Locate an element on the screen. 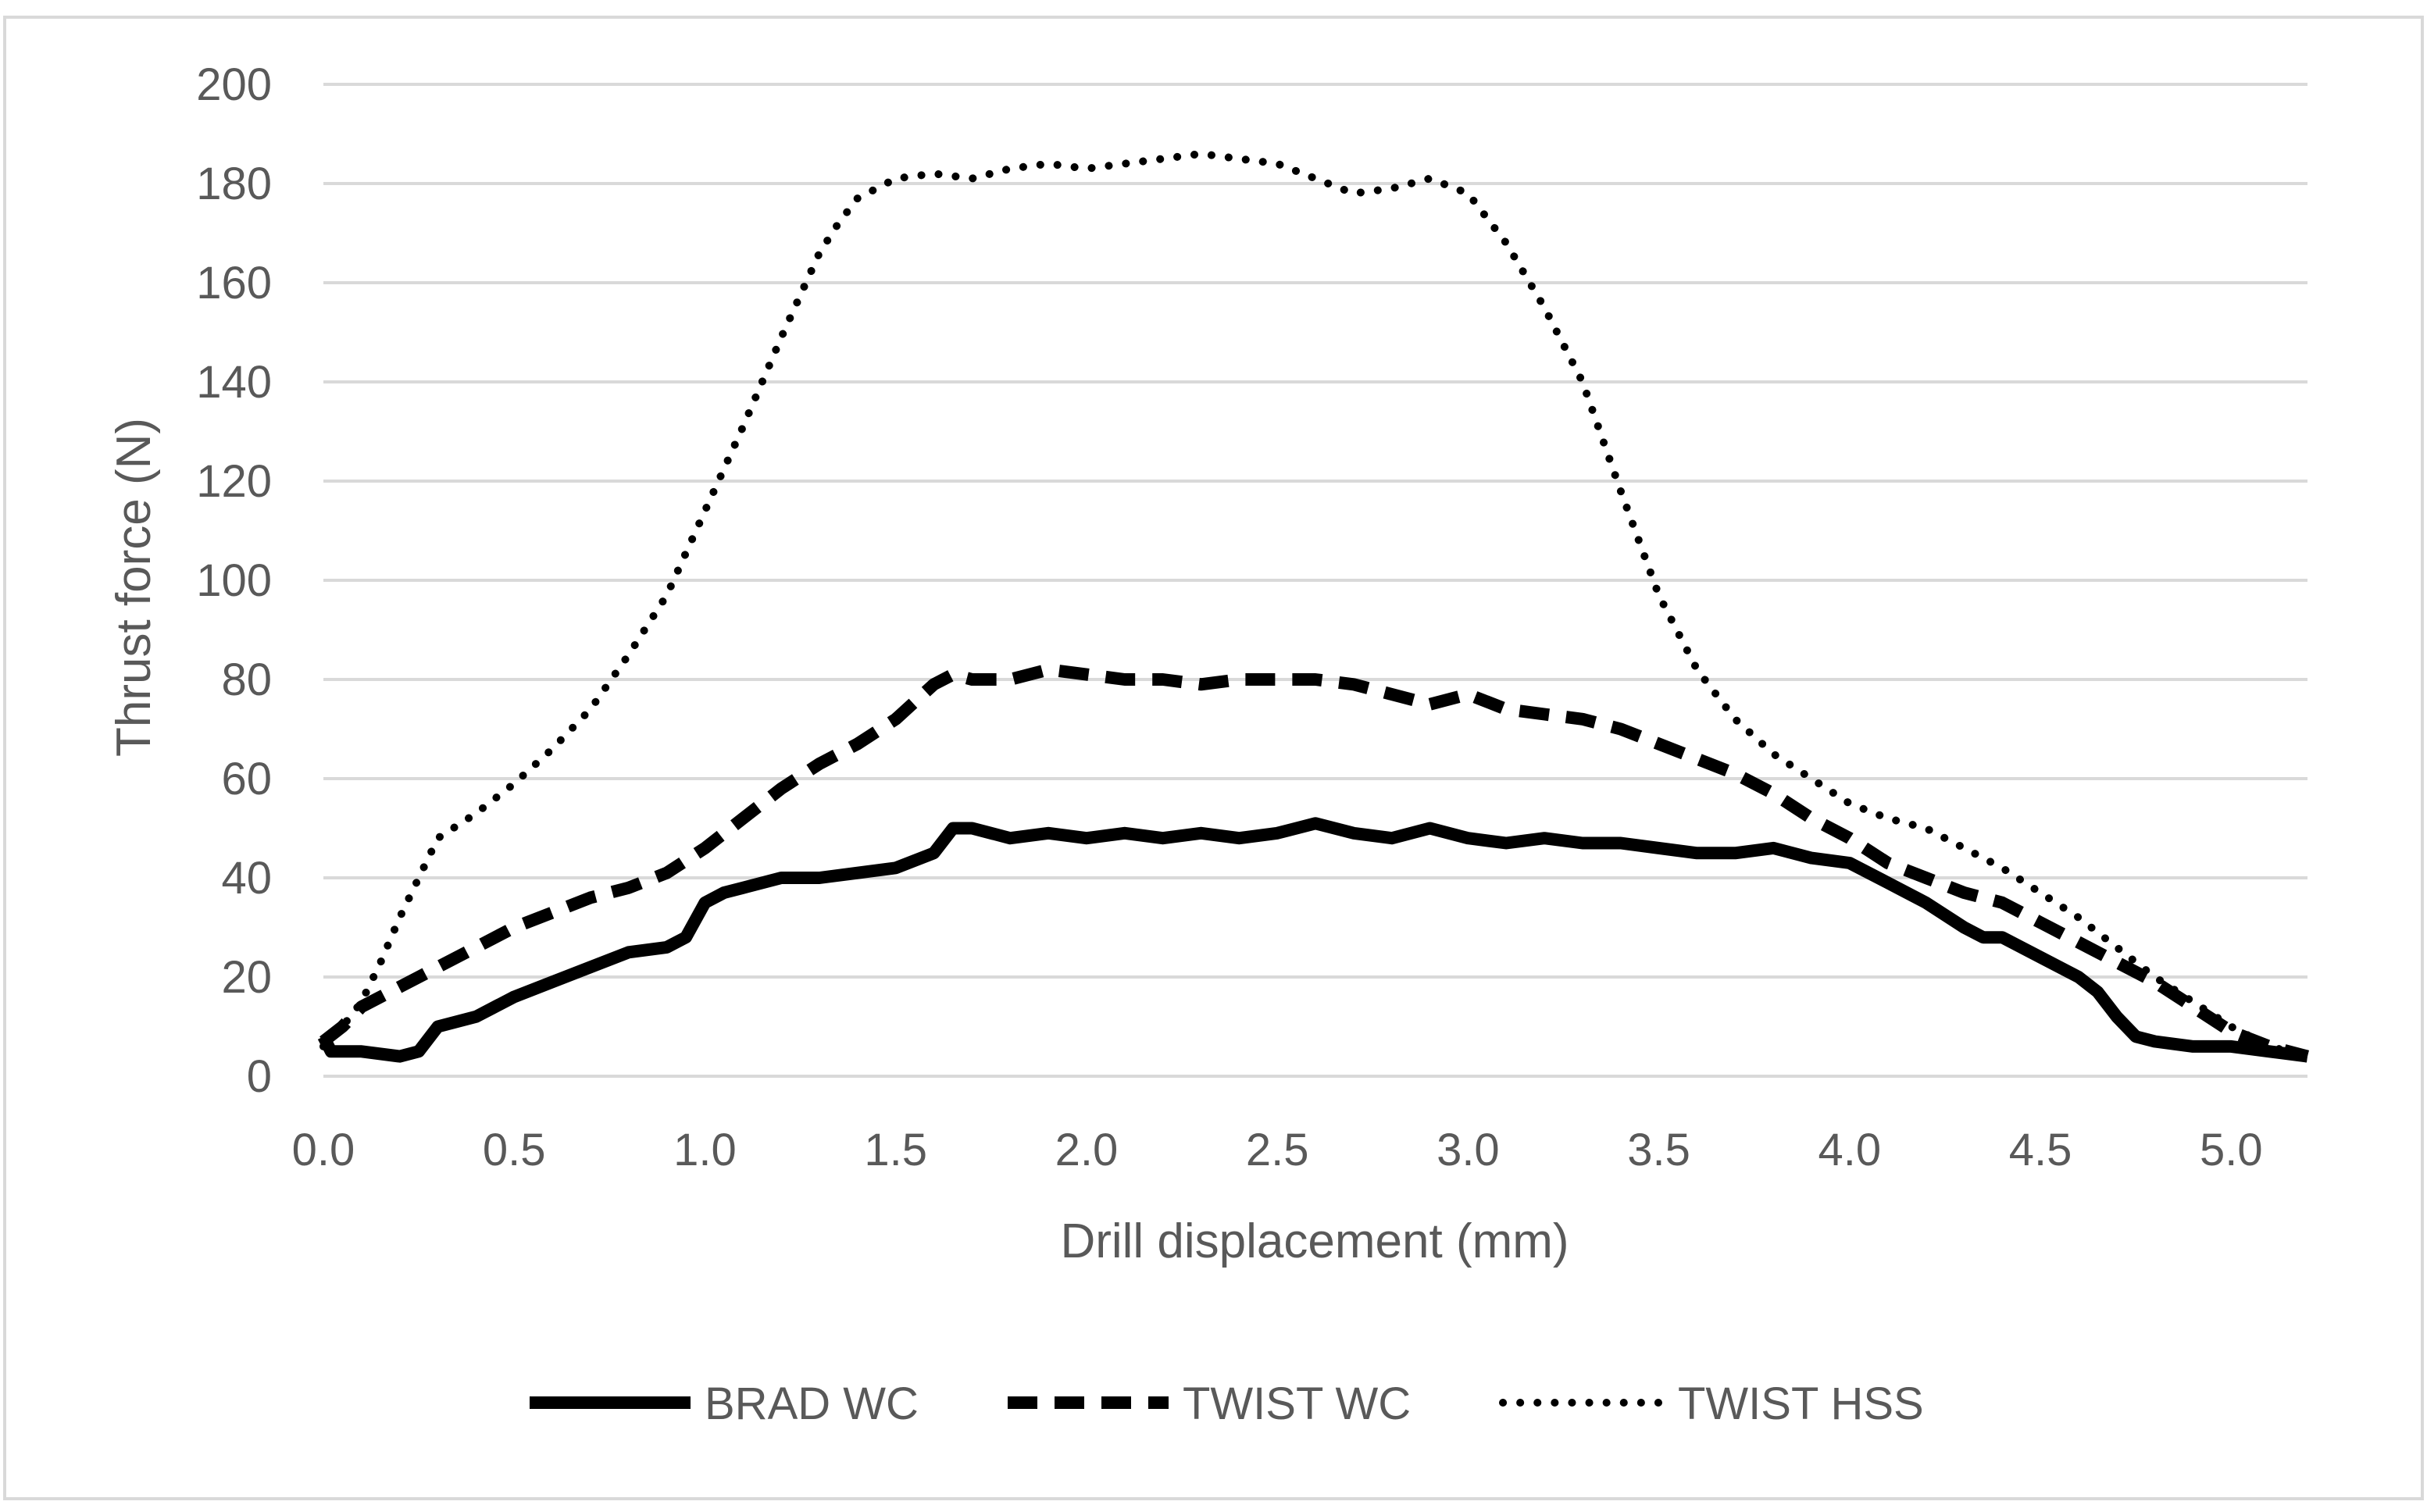 The height and width of the screenshot is (1512, 2427). x-axis-title: Drill displacement (mm) is located at coordinates (1315, 1241).